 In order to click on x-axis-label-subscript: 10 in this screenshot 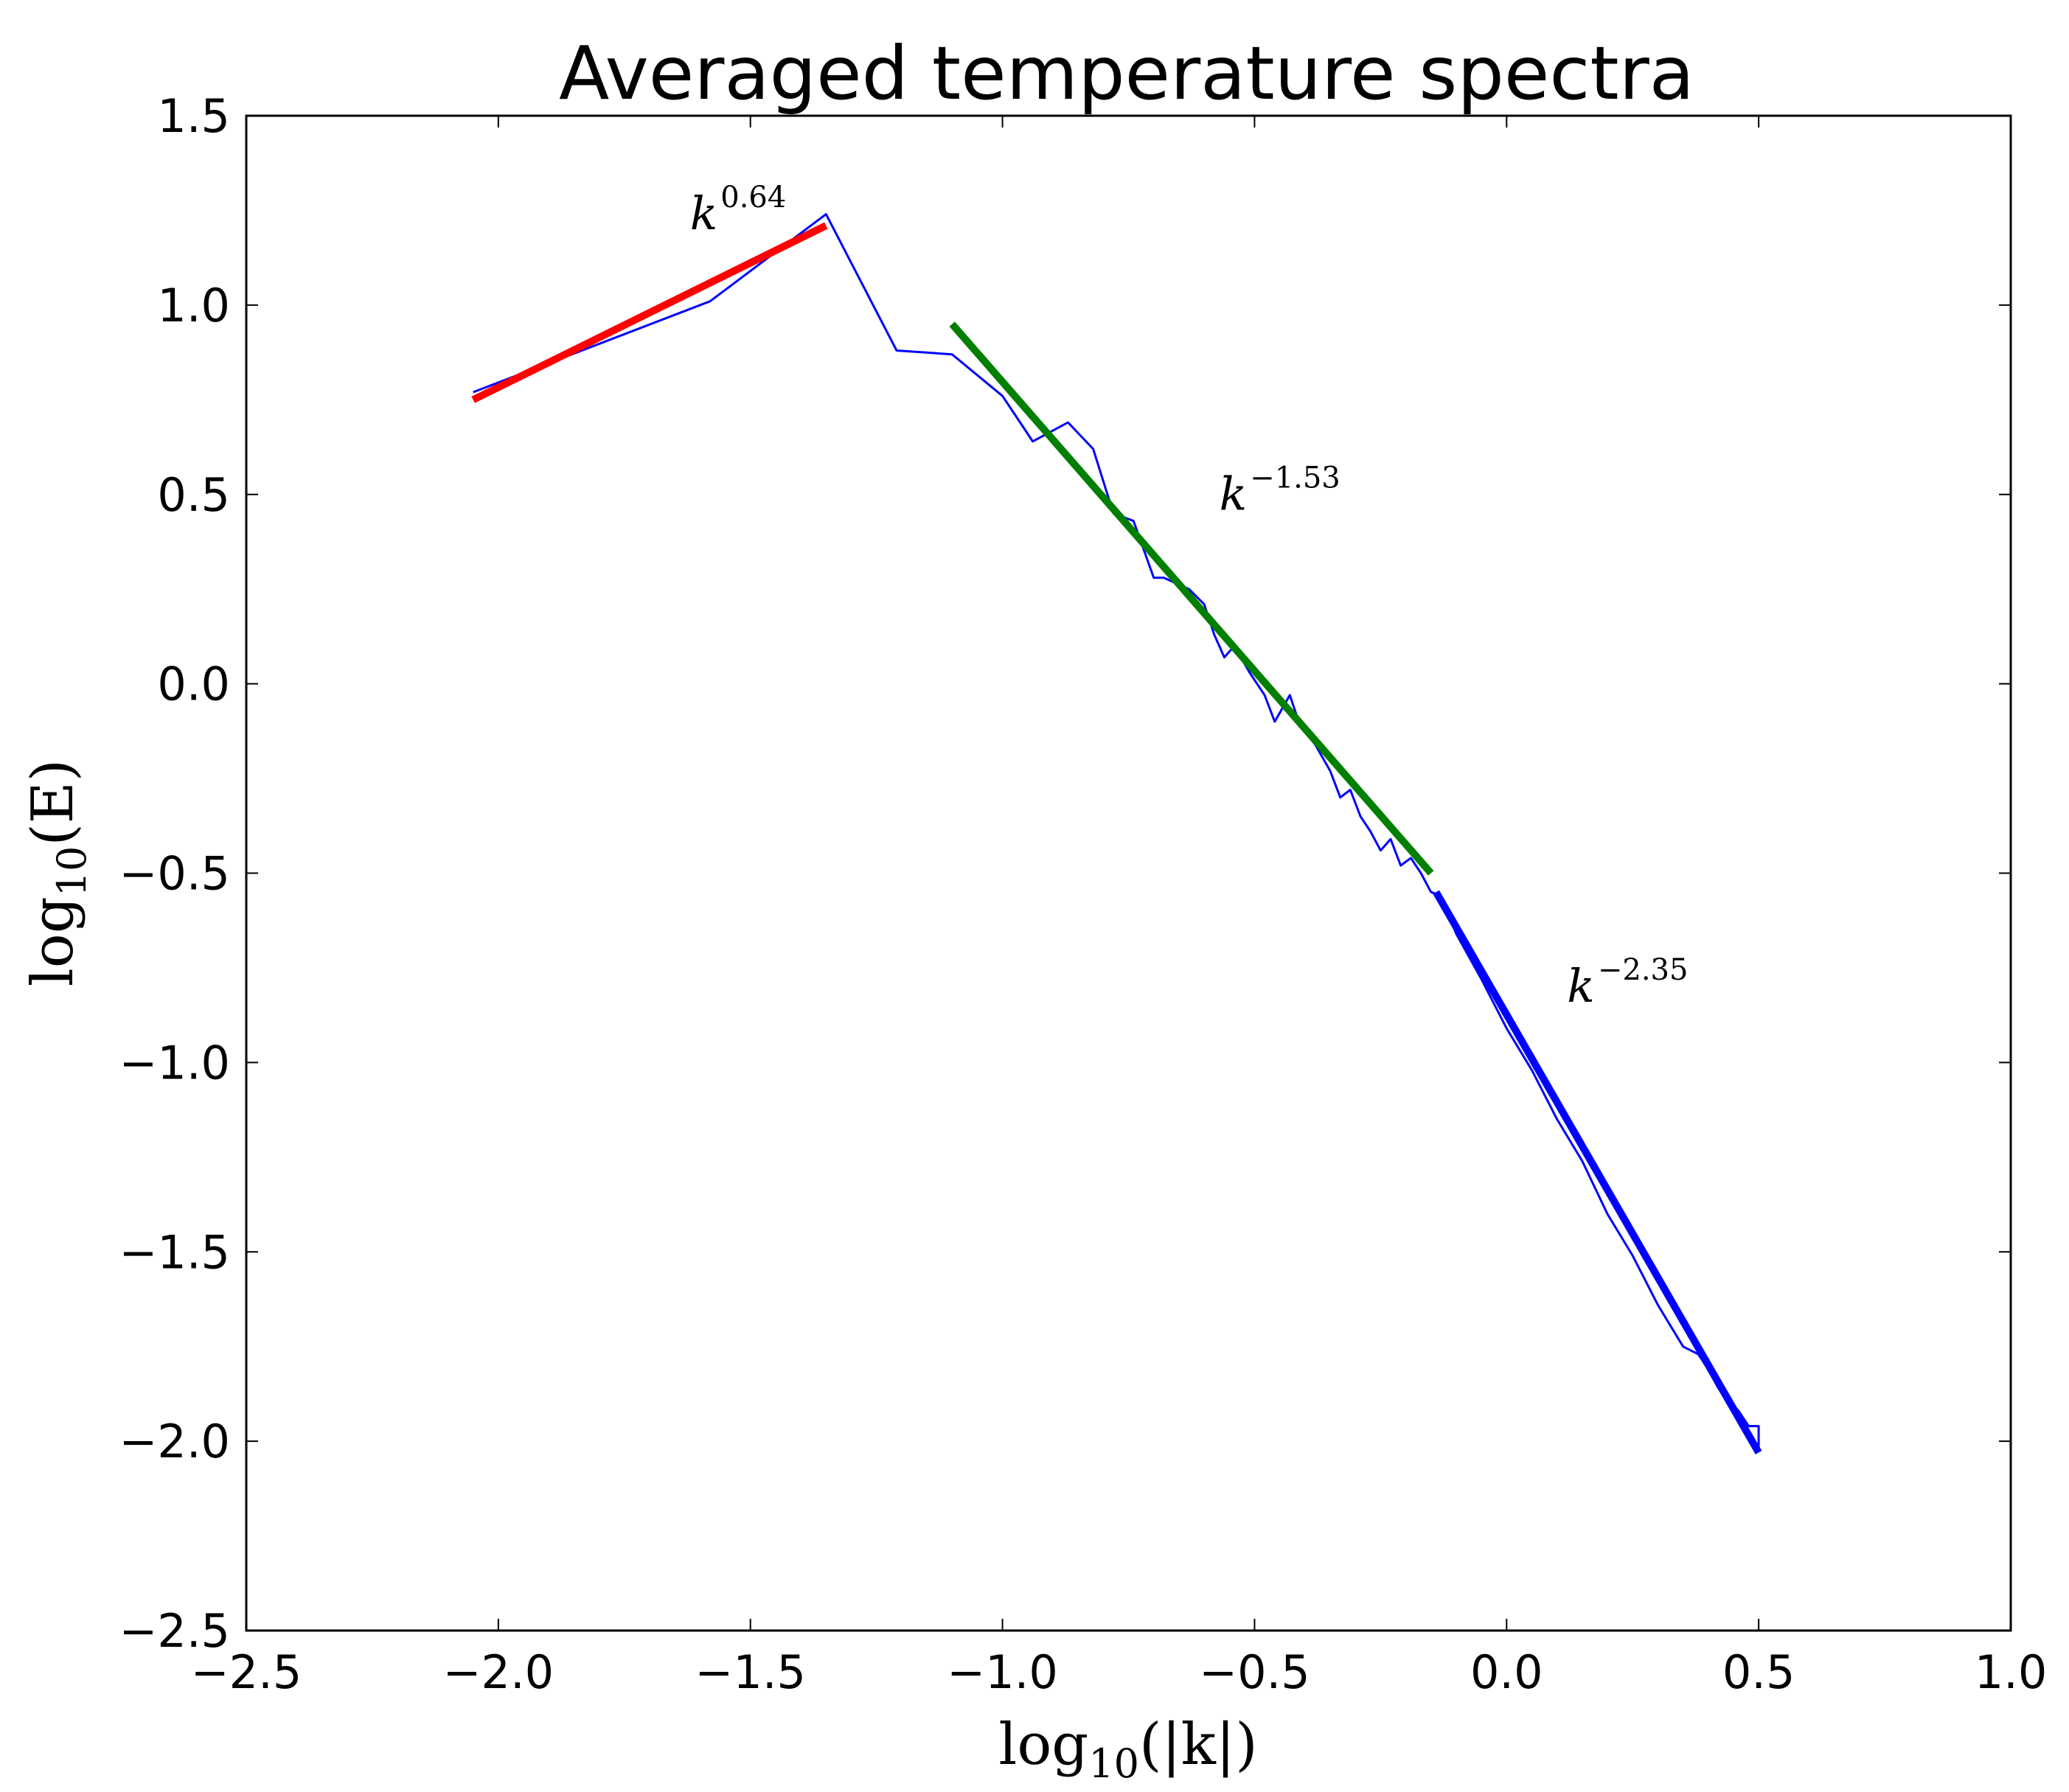, I will do `click(1114, 1763)`.